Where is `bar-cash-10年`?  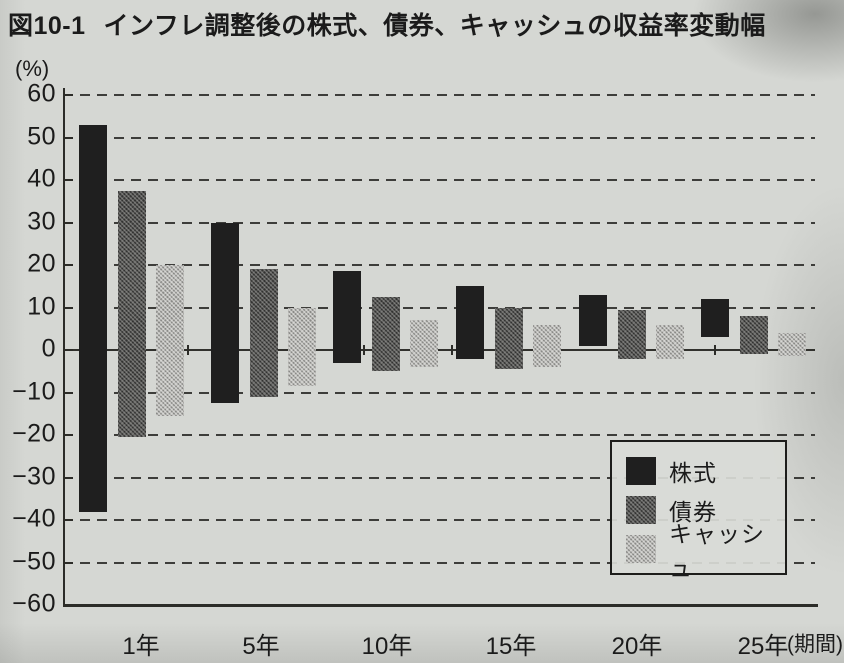
bar-cash-10年 is located at coordinates (424, 343).